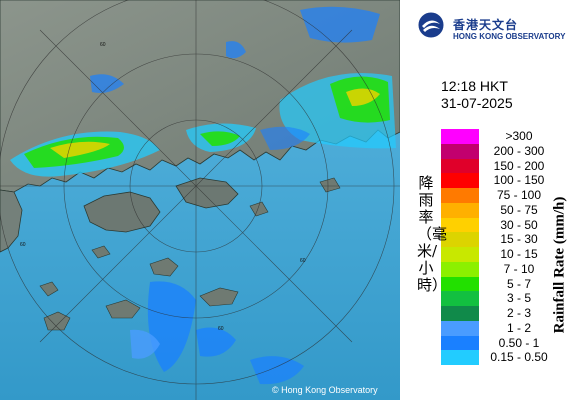 This screenshot has height=400, width=577. What do you see at coordinates (519, 165) in the screenshot?
I see `legend-bin-label: 150 - 200` at bounding box center [519, 165].